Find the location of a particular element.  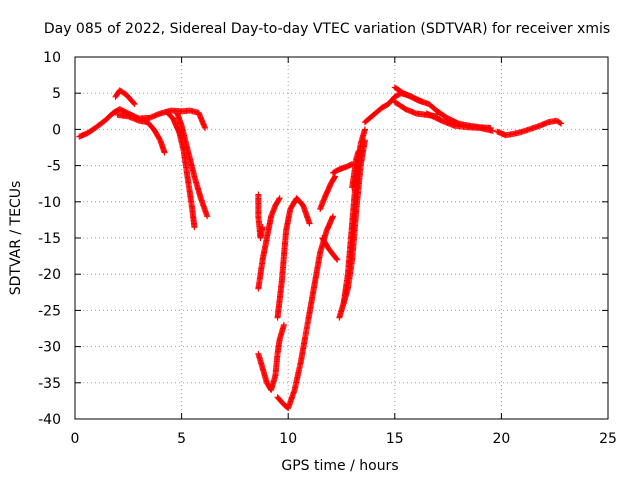

y-tick-label: -40 is located at coordinates (49, 420).